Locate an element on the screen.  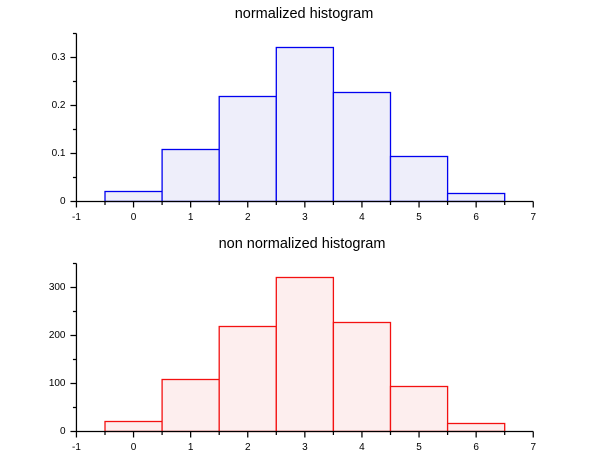
svg-text: 100 is located at coordinates (57, 383).